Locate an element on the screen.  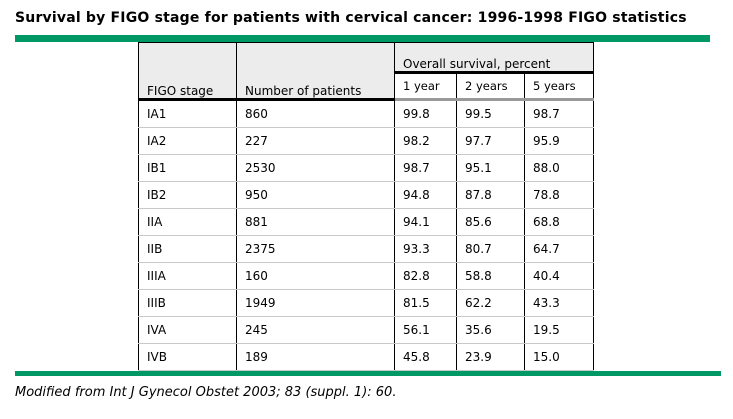
header-1-year: 1 year is located at coordinates (425, 87).